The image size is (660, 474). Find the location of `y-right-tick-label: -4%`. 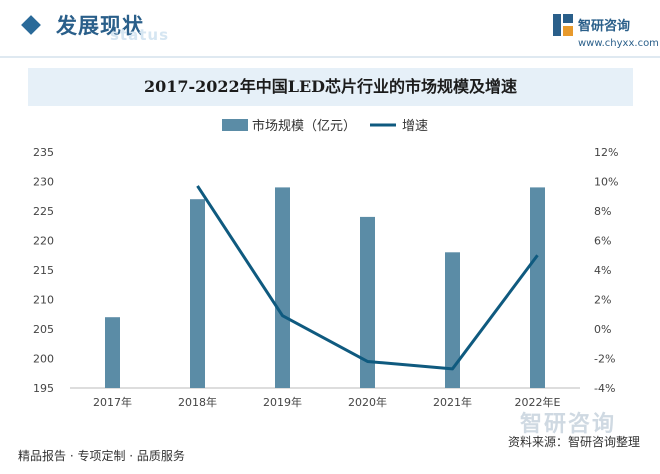

y-right-tick-label: -4% is located at coordinates (604, 388).